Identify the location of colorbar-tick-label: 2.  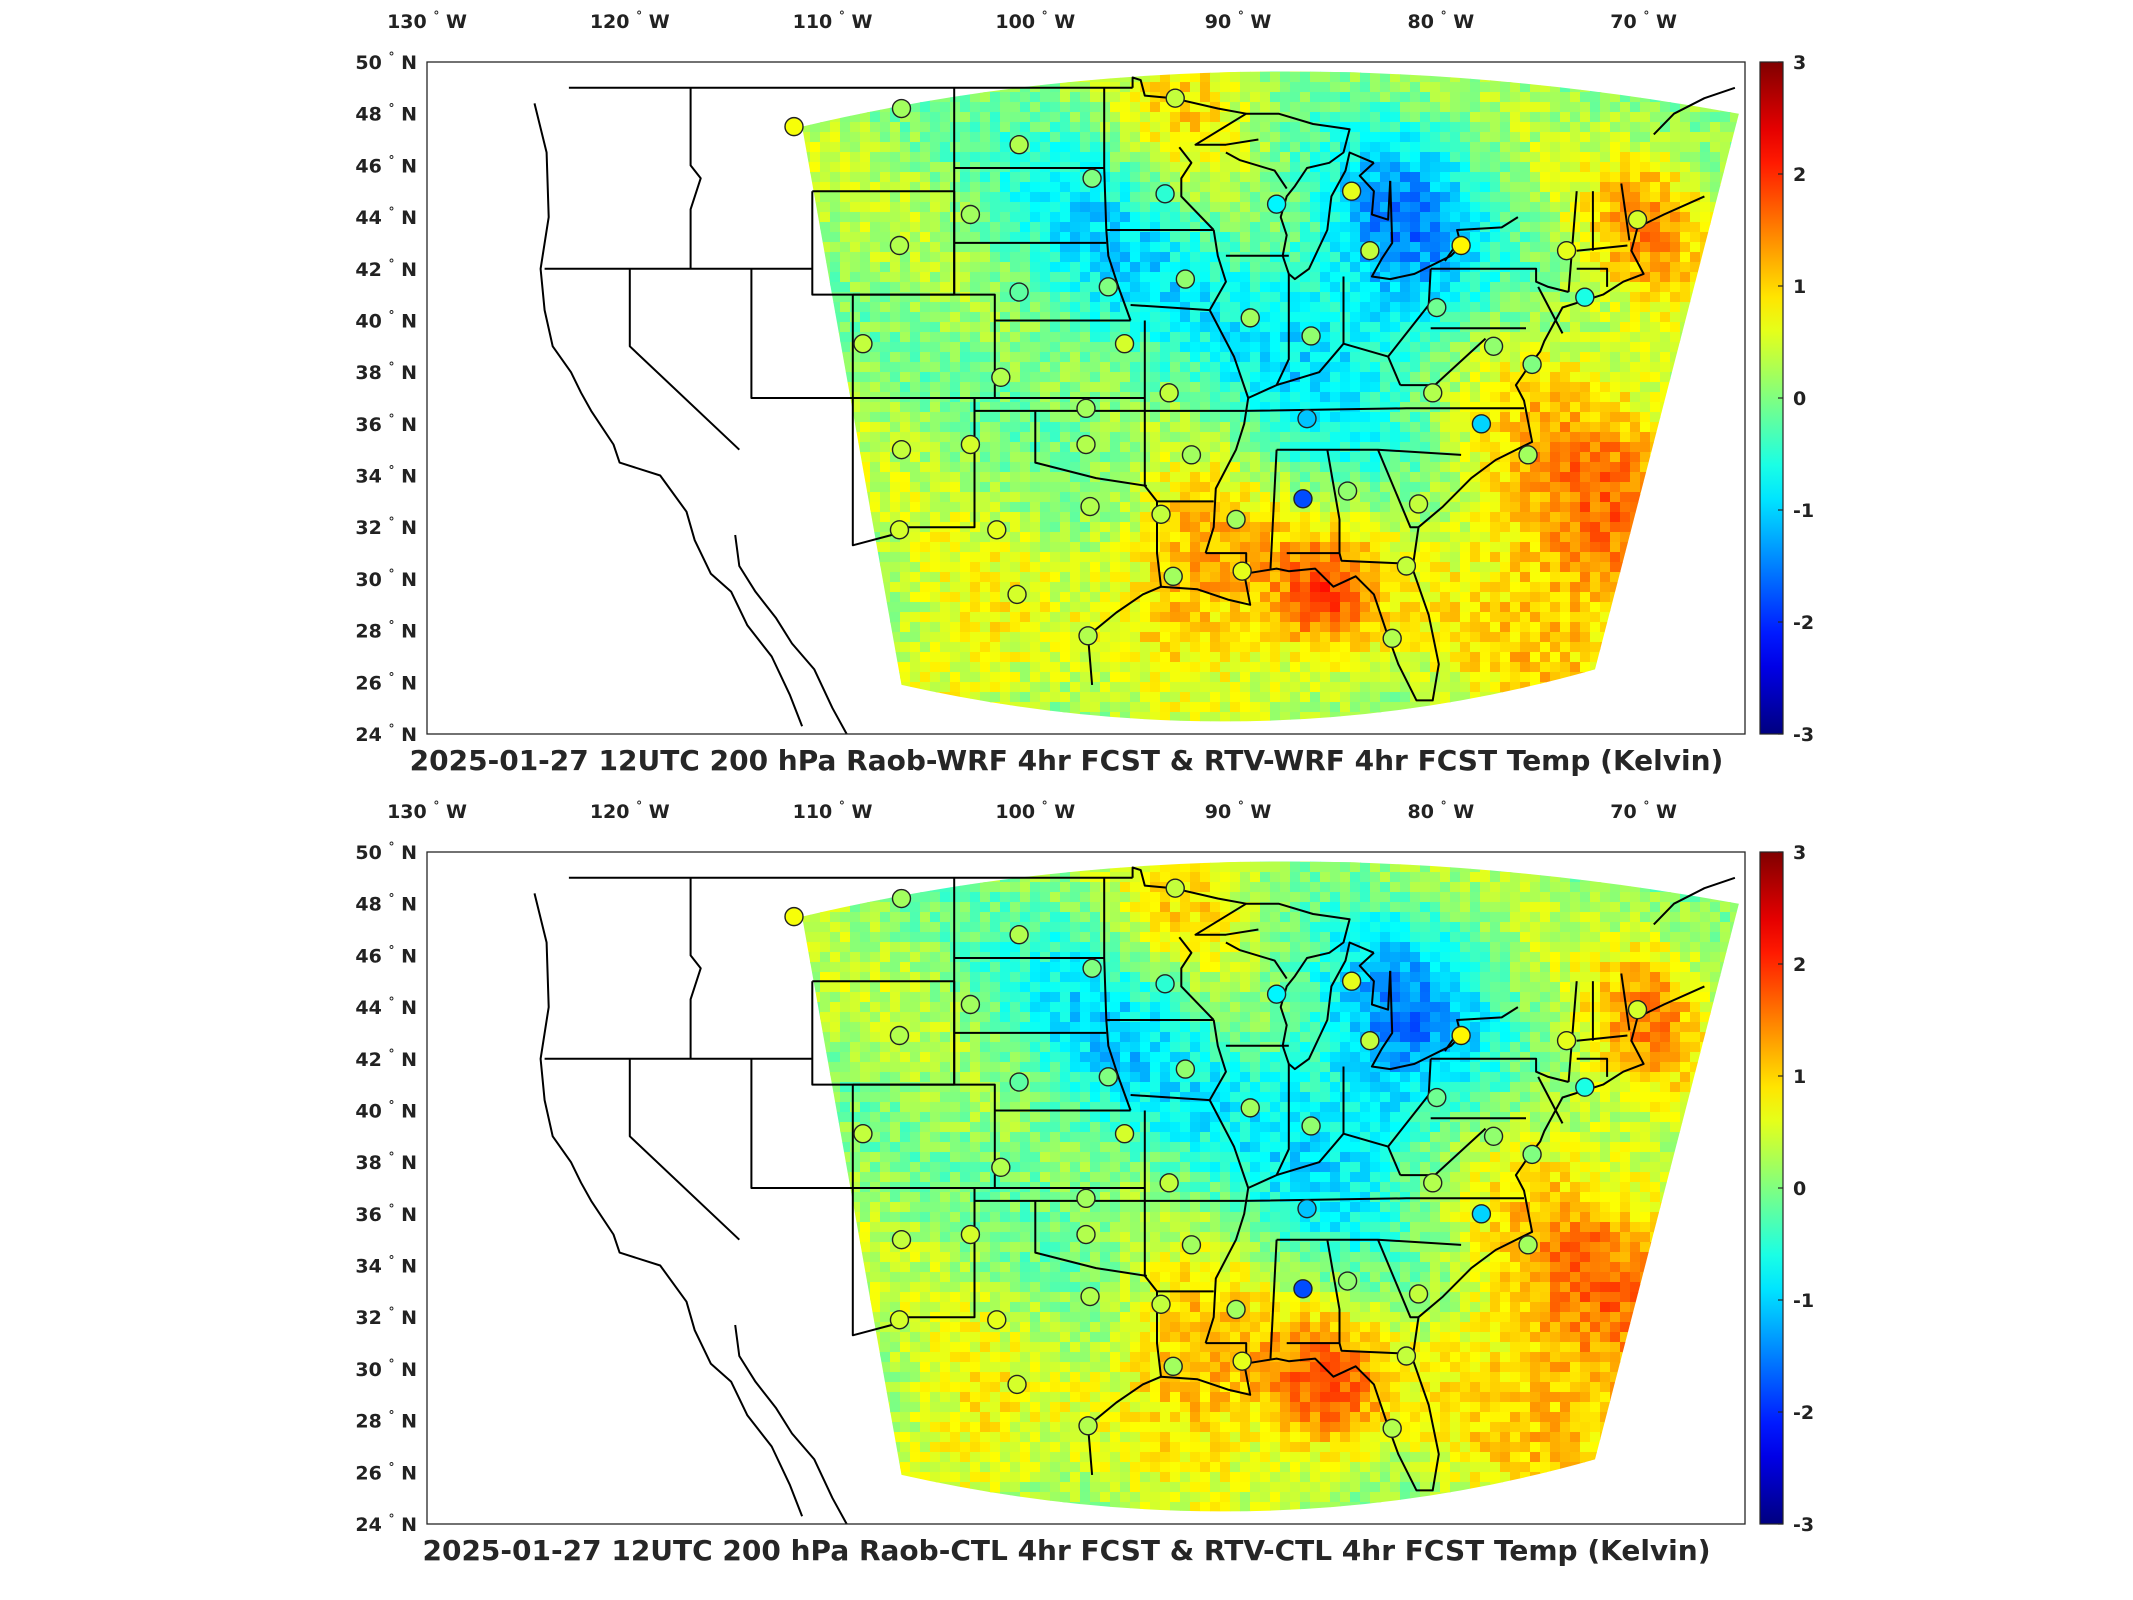
(1799, 175).